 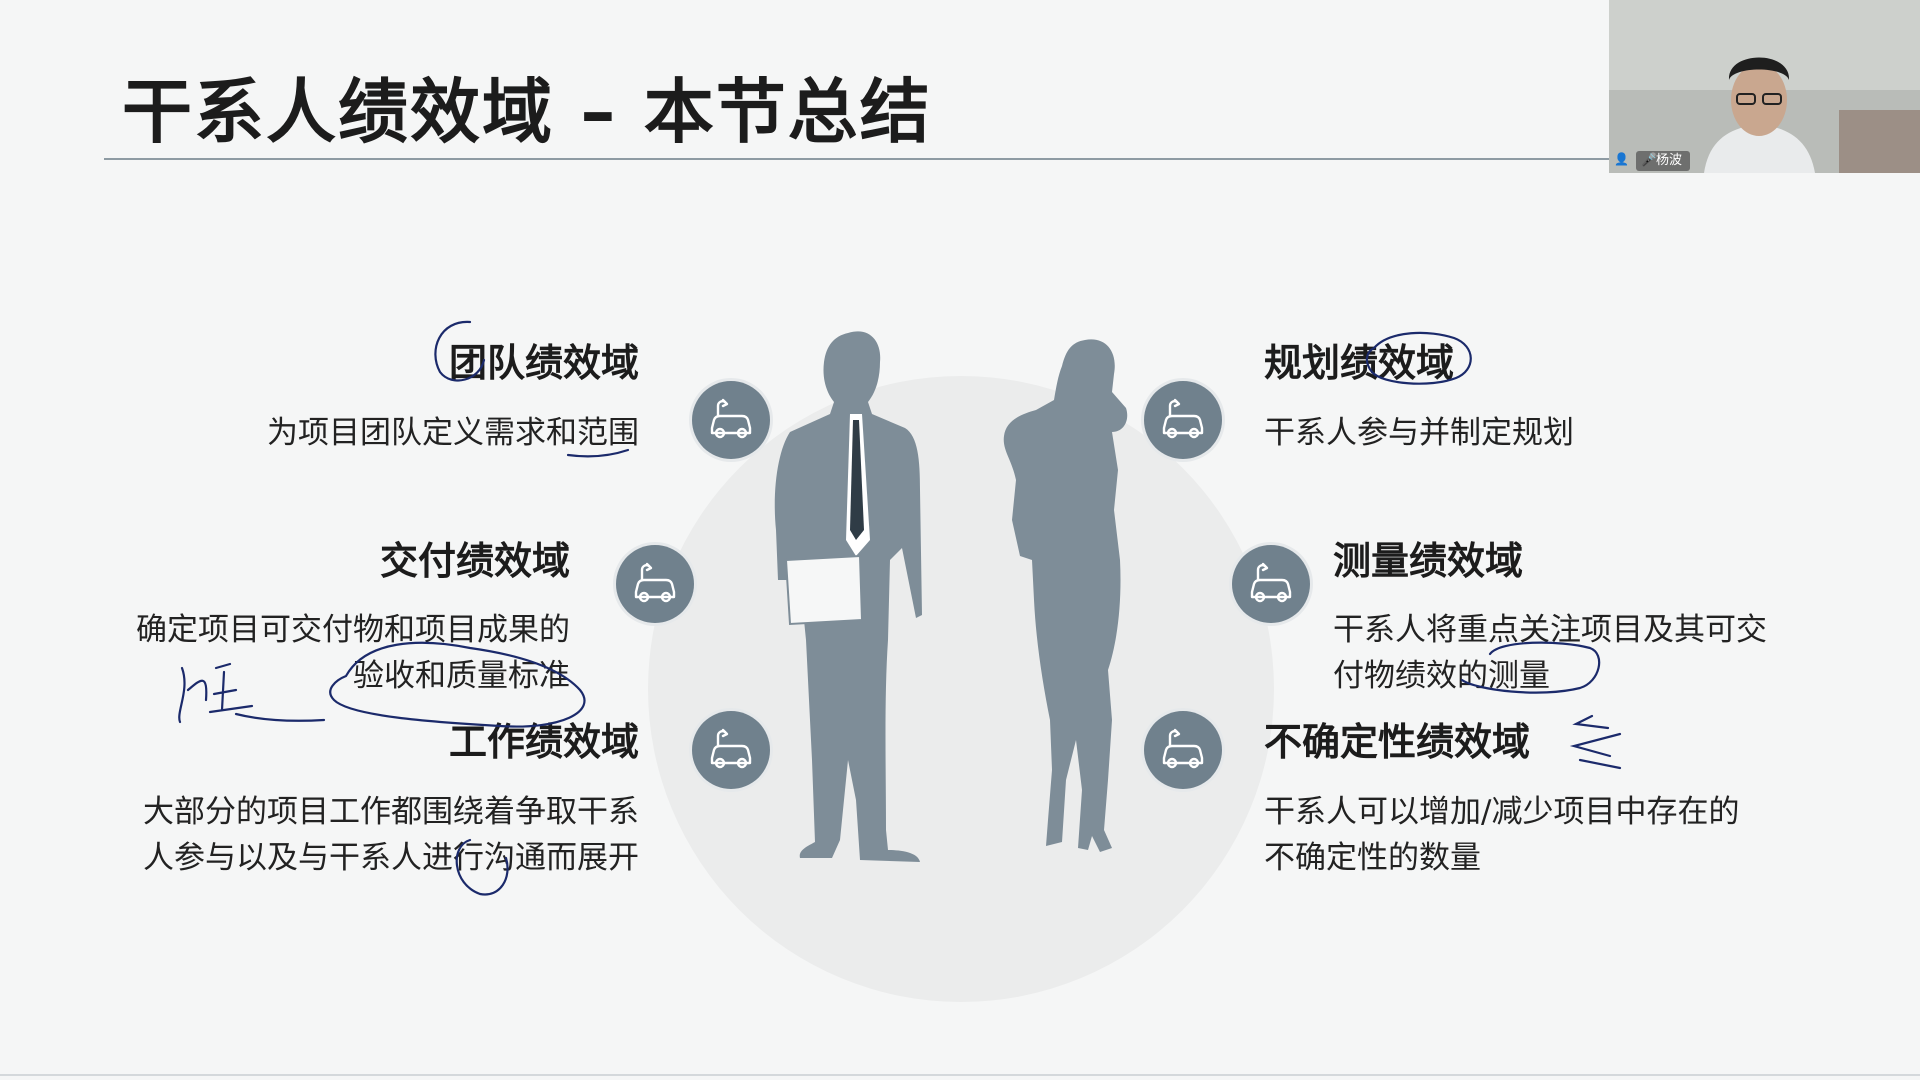 I want to click on woman-silhouette, so click(x=1065, y=595).